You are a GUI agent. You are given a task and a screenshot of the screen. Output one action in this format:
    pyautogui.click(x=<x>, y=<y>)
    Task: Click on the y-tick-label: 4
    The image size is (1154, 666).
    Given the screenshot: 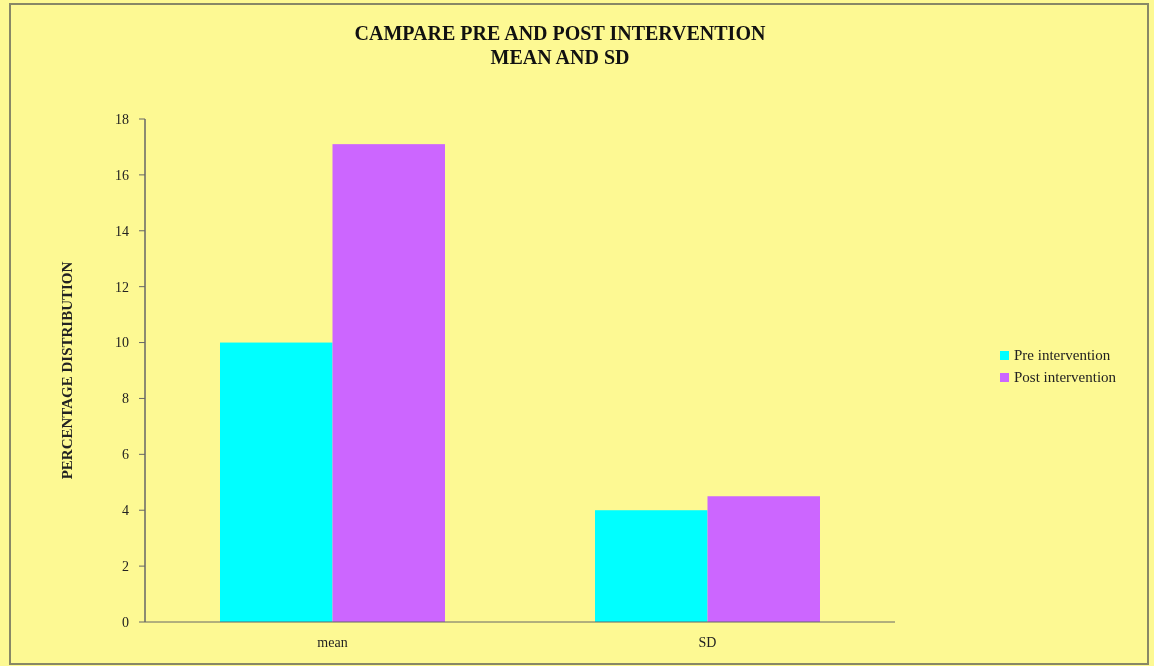 What is the action you would take?
    pyautogui.click(x=125, y=511)
    